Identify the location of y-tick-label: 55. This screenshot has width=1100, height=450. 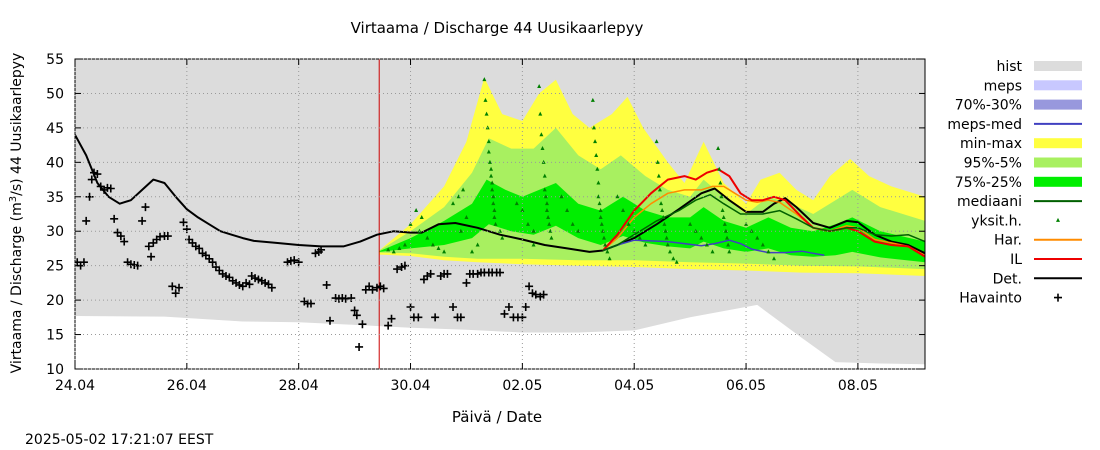
(55, 60).